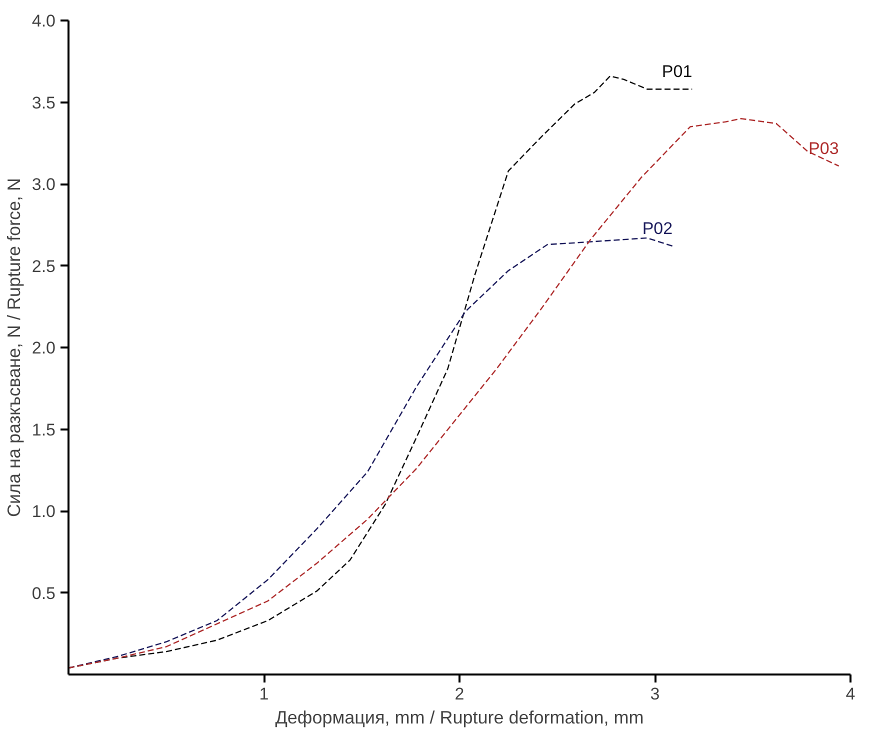 The width and height of the screenshot is (893, 739). Describe the element at coordinates (459, 718) in the screenshot. I see `x-axis-title: Деформация, mm / Rupture deformation, mm` at that location.